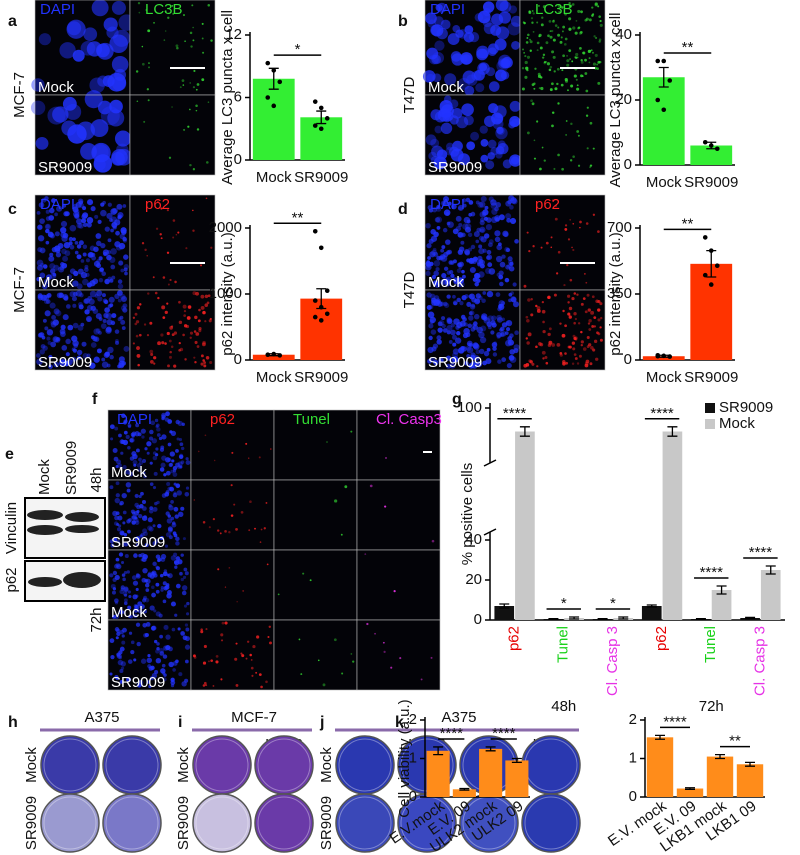 This screenshot has width=800, height=855. I want to click on legend-swatch, so click(710, 408).